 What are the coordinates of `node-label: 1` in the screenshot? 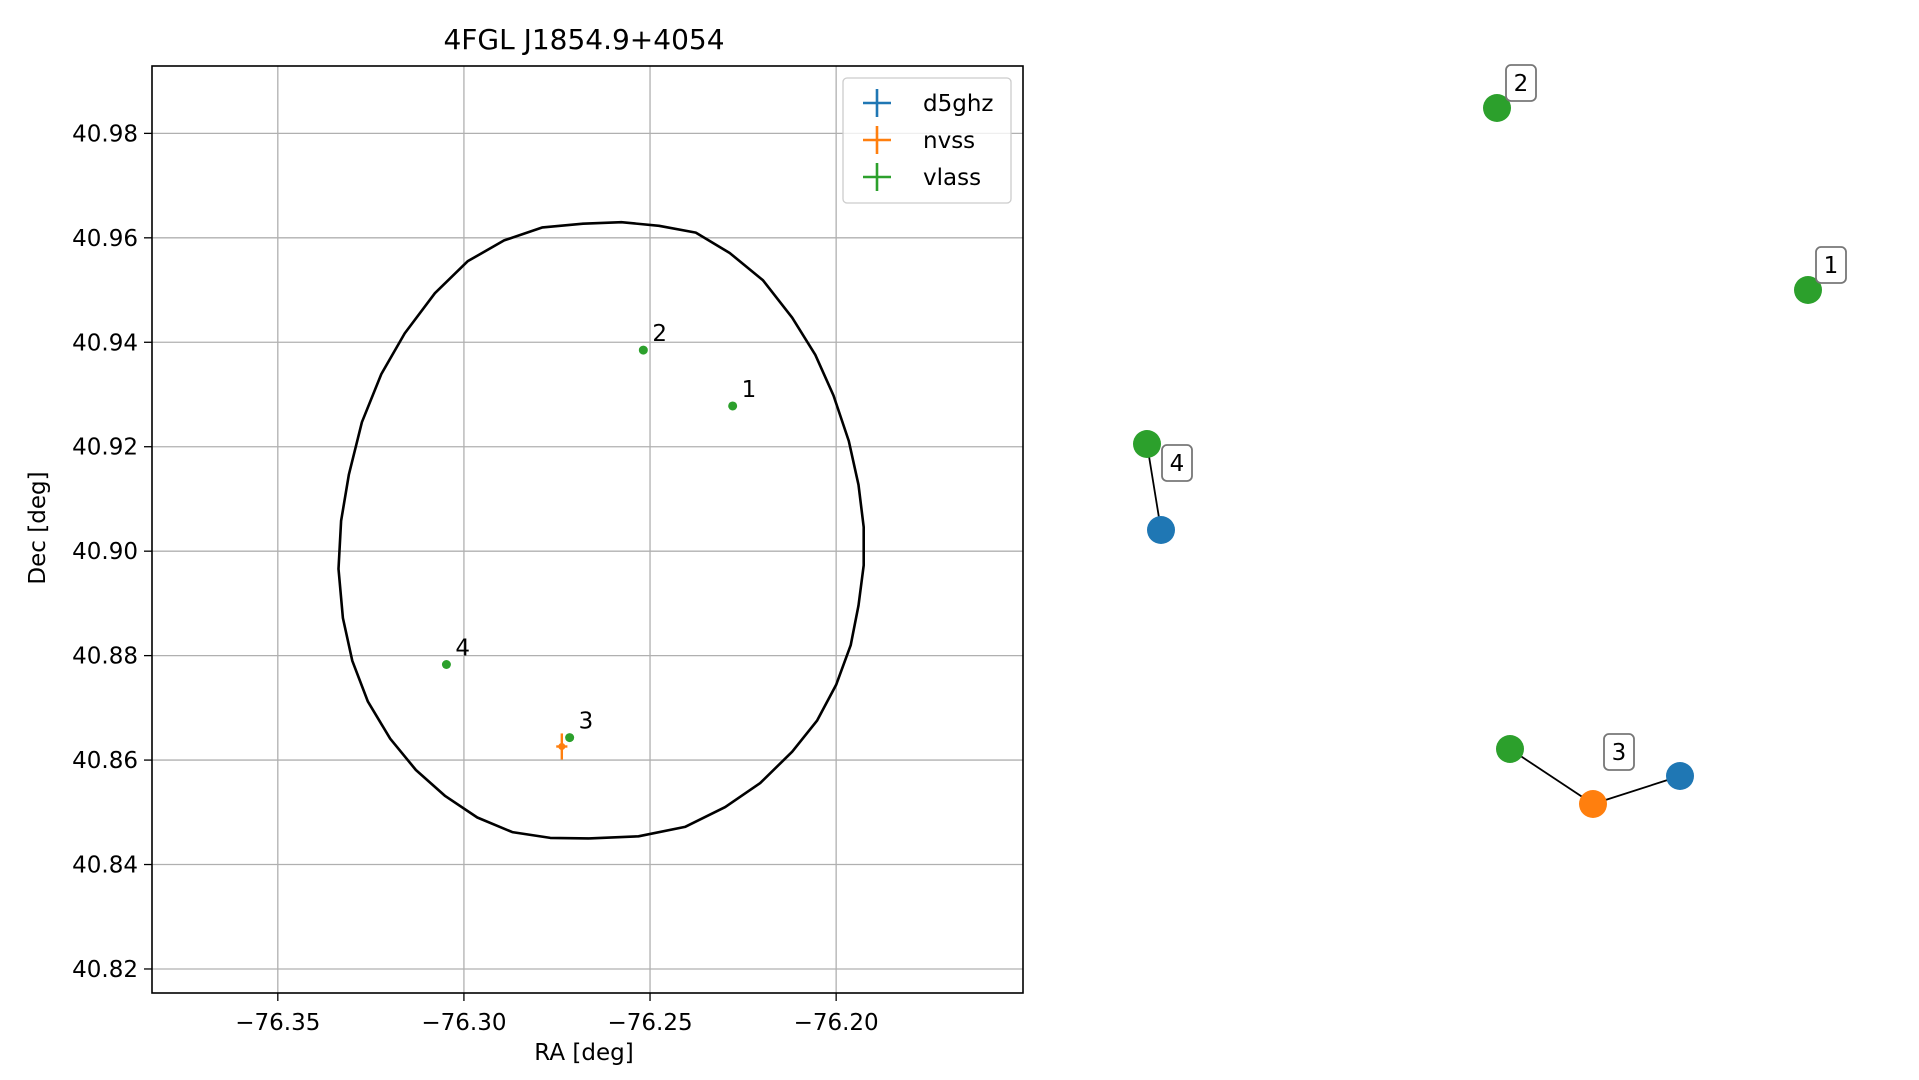 It's located at (1831, 266).